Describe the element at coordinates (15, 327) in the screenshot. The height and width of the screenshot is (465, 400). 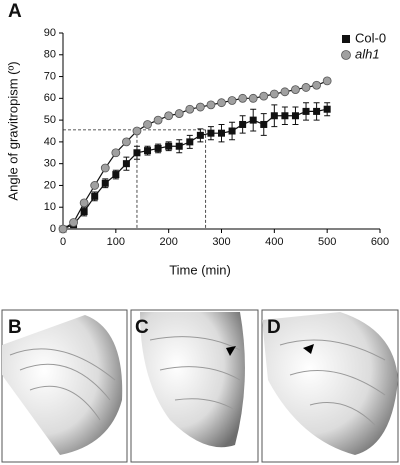
I see `panel-label: B` at that location.